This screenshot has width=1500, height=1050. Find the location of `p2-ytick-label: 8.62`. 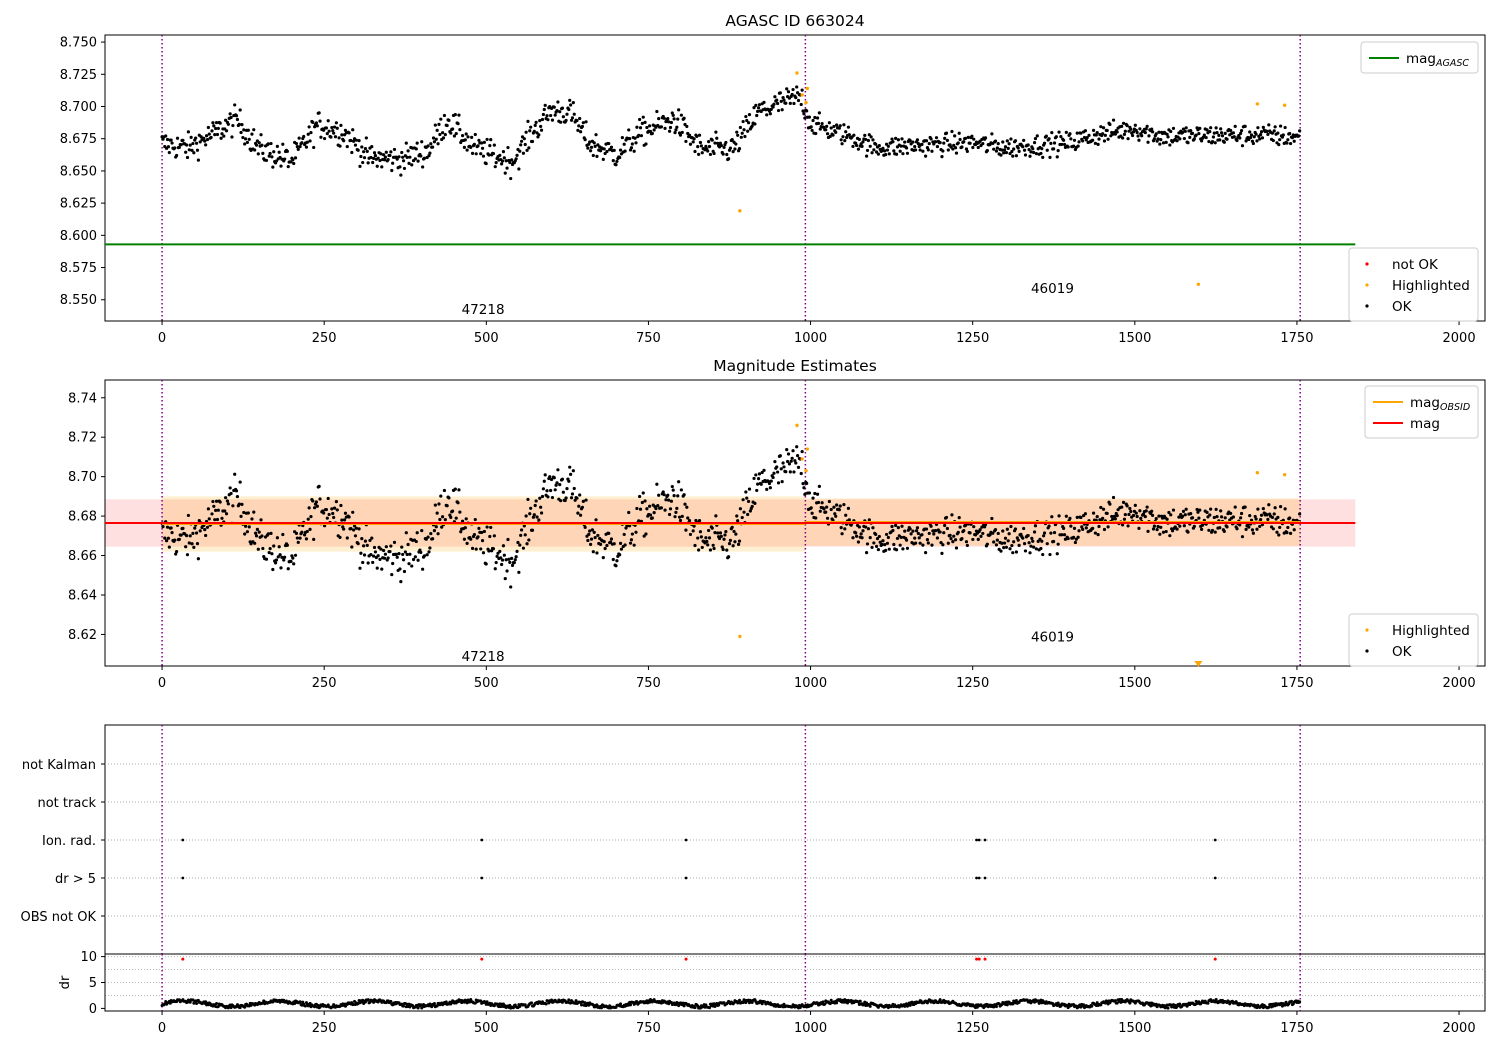

p2-ytick-label: 8.62 is located at coordinates (82, 635).